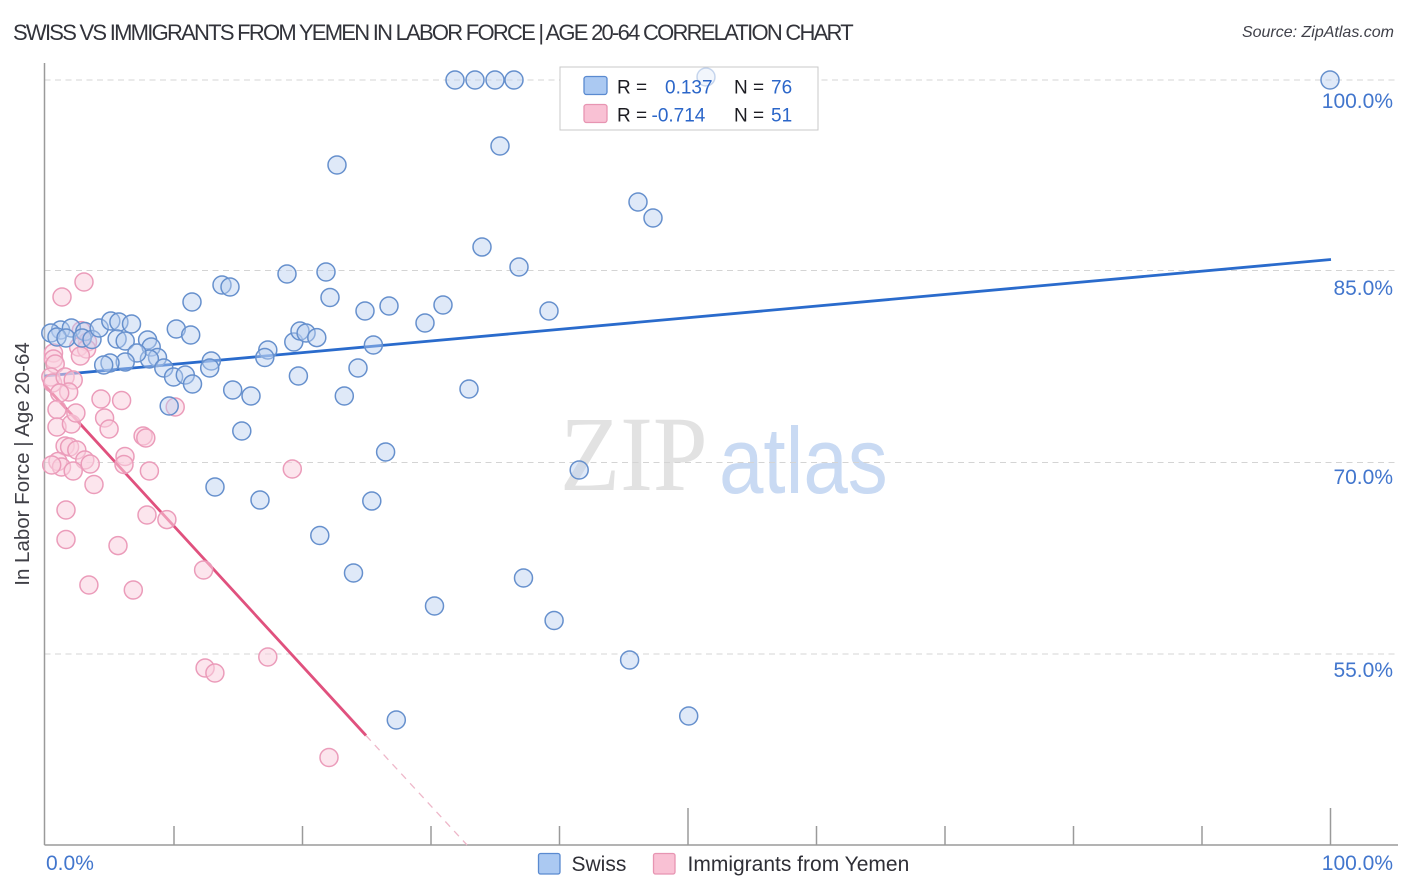 The width and height of the screenshot is (1406, 892). I want to click on svg-text: 55.0%, so click(1363, 670).